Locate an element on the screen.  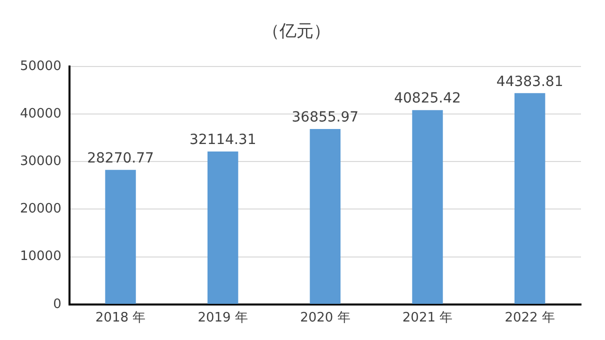
y-tick-label: 50000 is located at coordinates (41, 66).